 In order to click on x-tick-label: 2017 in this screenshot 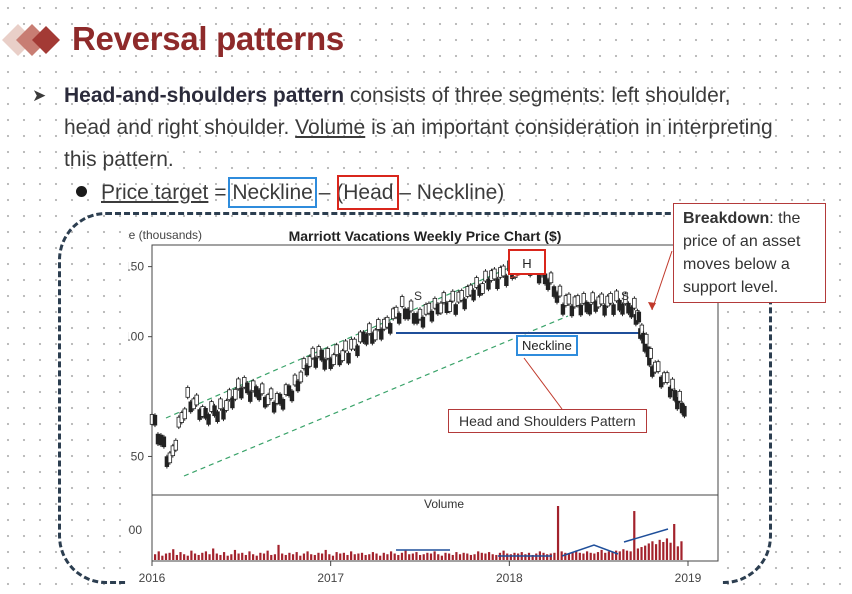, I will do `click(330, 578)`.